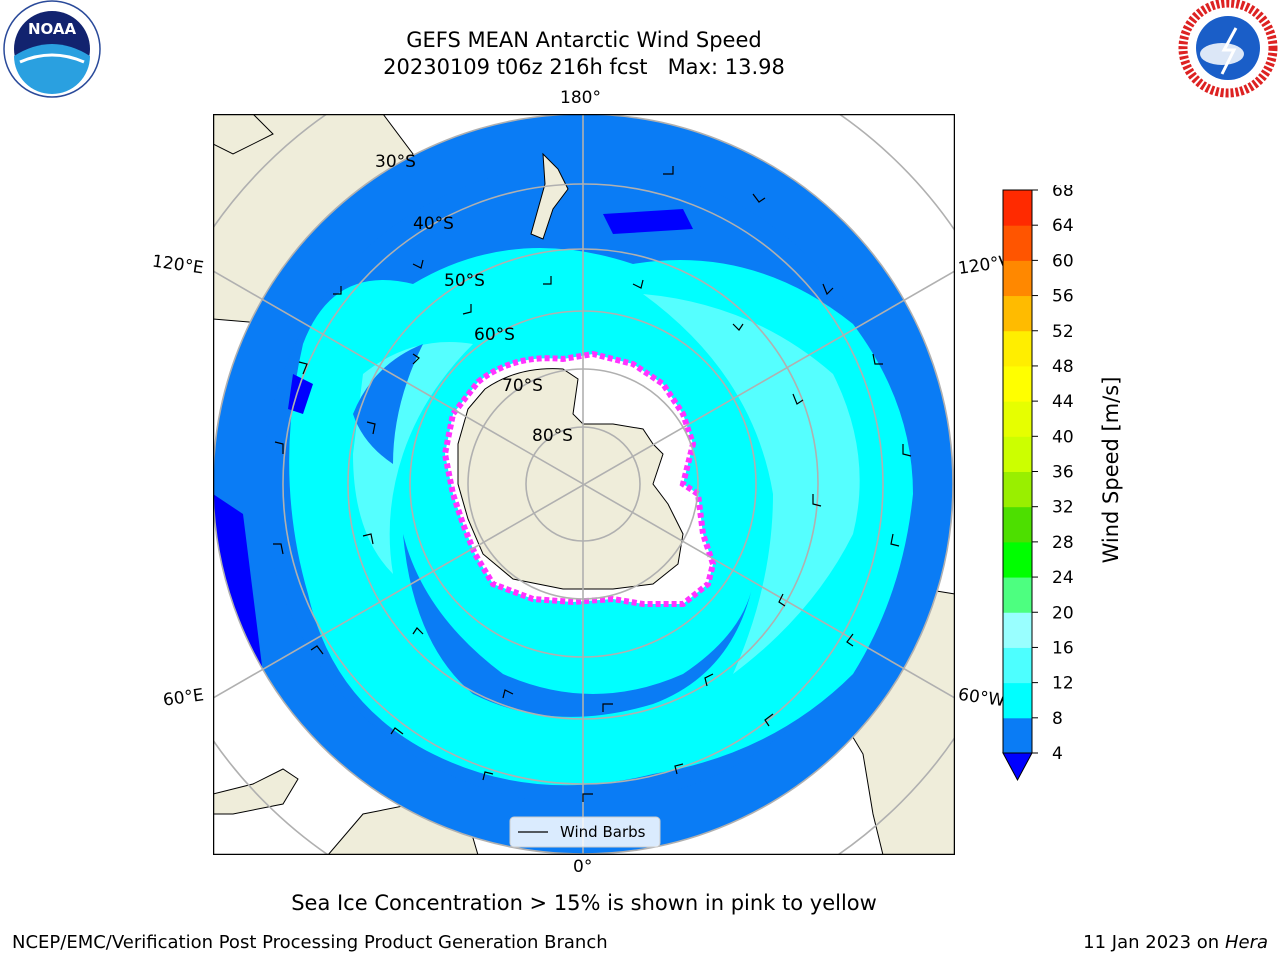 The width and height of the screenshot is (1280, 960). What do you see at coordinates (1063, 367) in the screenshot?
I see `colorbar-tick-label: 48` at bounding box center [1063, 367].